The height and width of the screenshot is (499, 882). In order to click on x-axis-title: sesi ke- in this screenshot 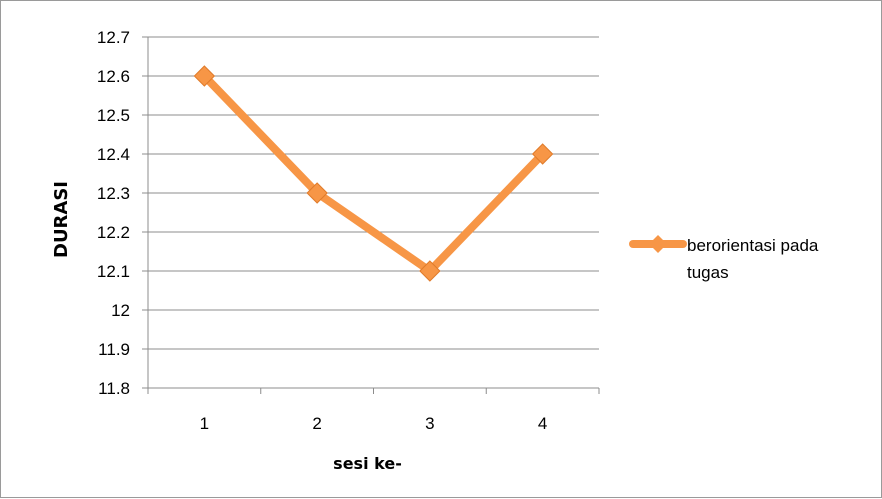, I will do `click(367, 463)`.